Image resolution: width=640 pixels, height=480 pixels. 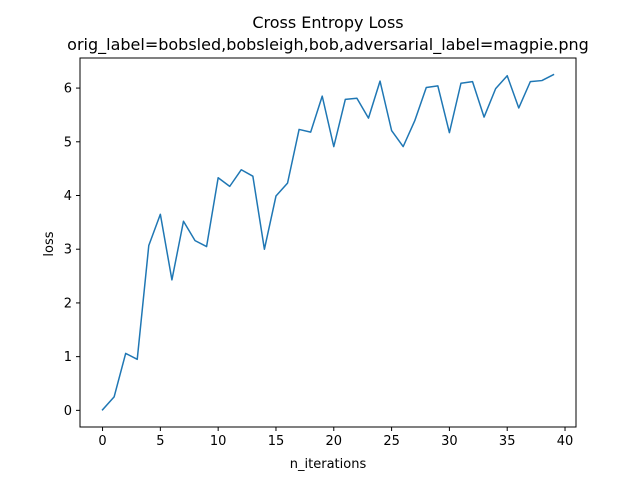 I want to click on x-tick-label: 15, so click(x=276, y=441).